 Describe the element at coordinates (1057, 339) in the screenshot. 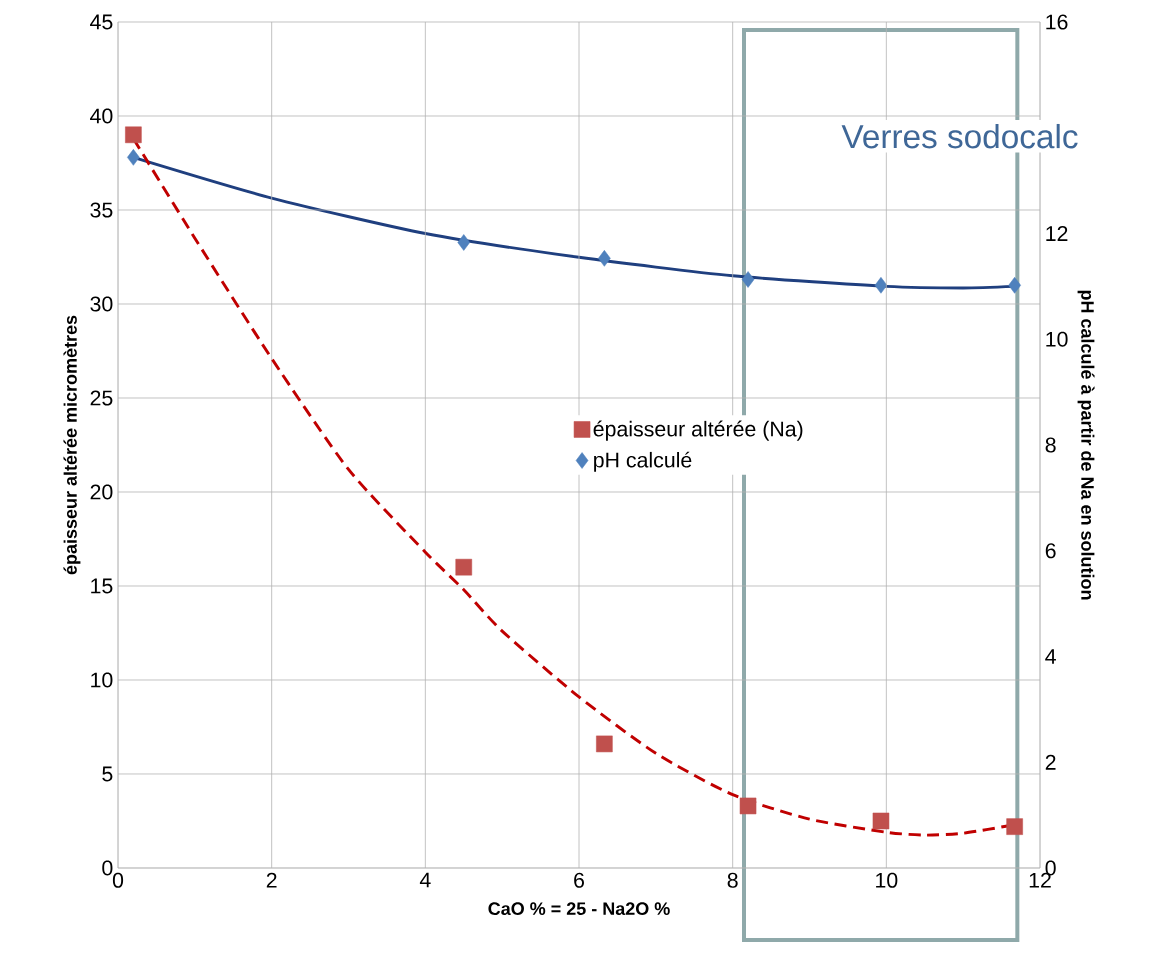

I see `y2-tick-label: 10` at that location.